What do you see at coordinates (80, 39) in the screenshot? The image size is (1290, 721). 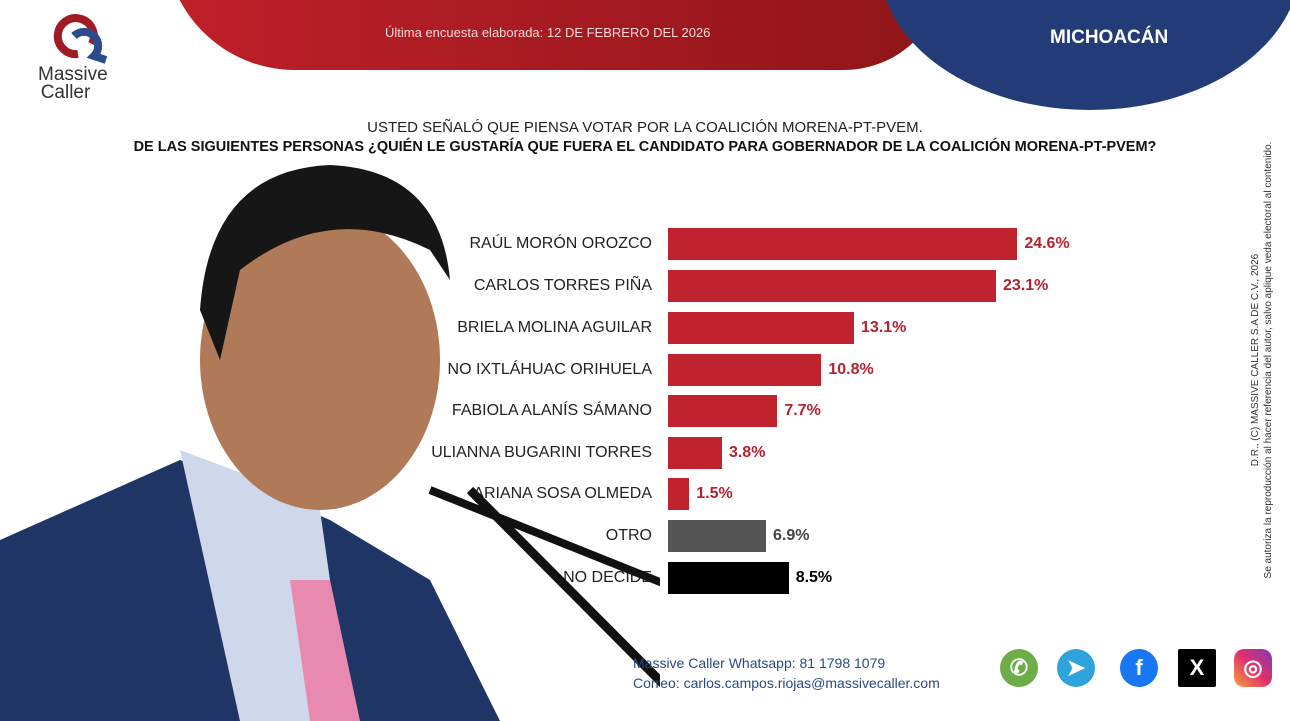 I see `logo-icon` at bounding box center [80, 39].